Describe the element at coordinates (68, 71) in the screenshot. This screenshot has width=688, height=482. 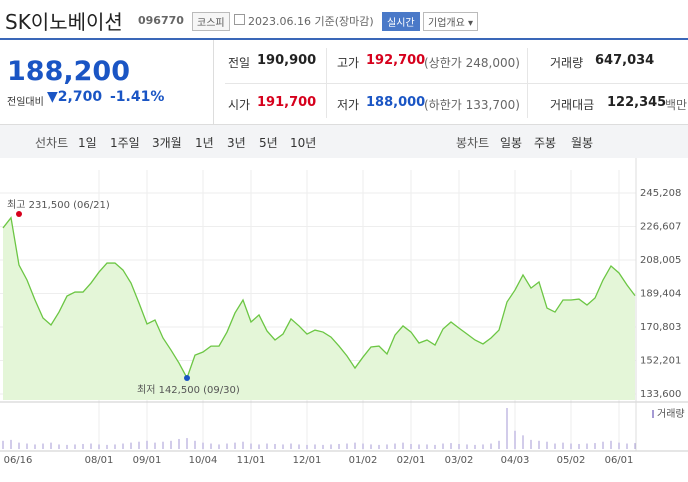
I see `current-price: 188,200` at that location.